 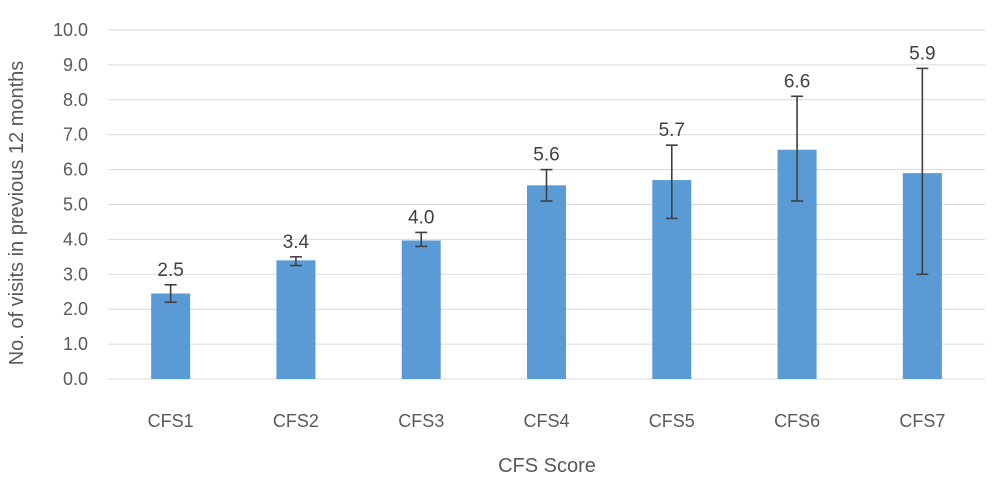 I want to click on x-axis-title: CFS Score, so click(x=547, y=466).